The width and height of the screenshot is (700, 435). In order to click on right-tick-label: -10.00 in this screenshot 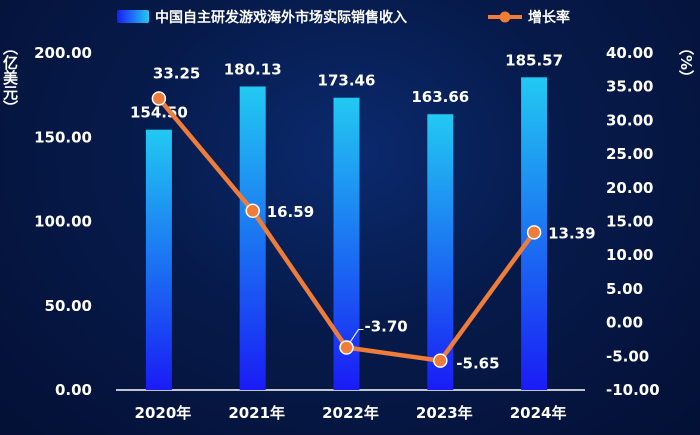, I will do `click(633, 390)`.